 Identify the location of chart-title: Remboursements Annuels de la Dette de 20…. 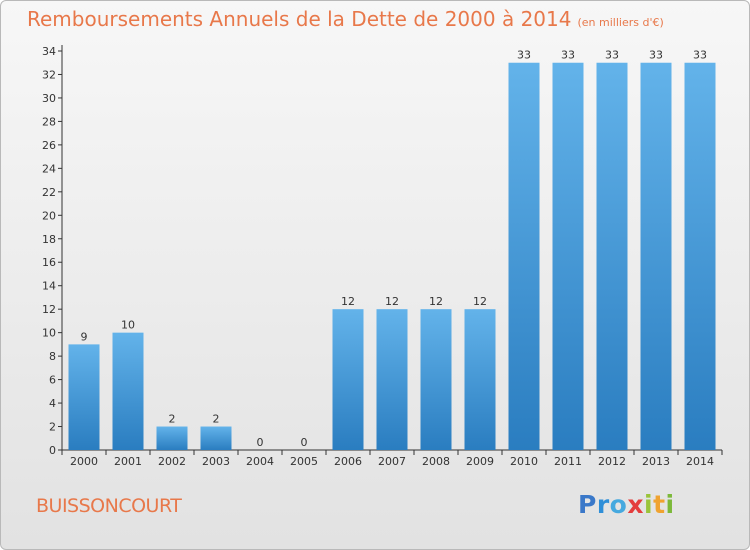
(345, 19).